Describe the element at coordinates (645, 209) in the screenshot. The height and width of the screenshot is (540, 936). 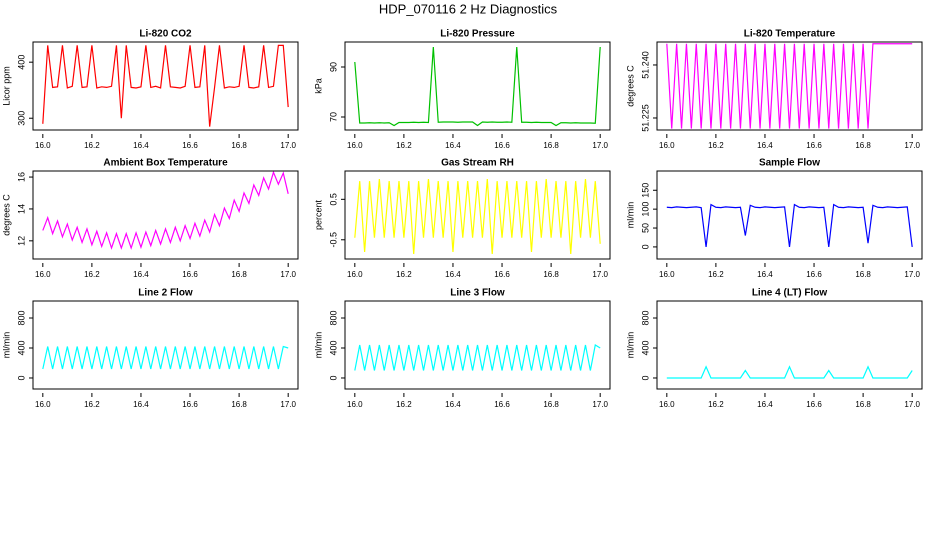
I see `y-tick-label: 100` at that location.